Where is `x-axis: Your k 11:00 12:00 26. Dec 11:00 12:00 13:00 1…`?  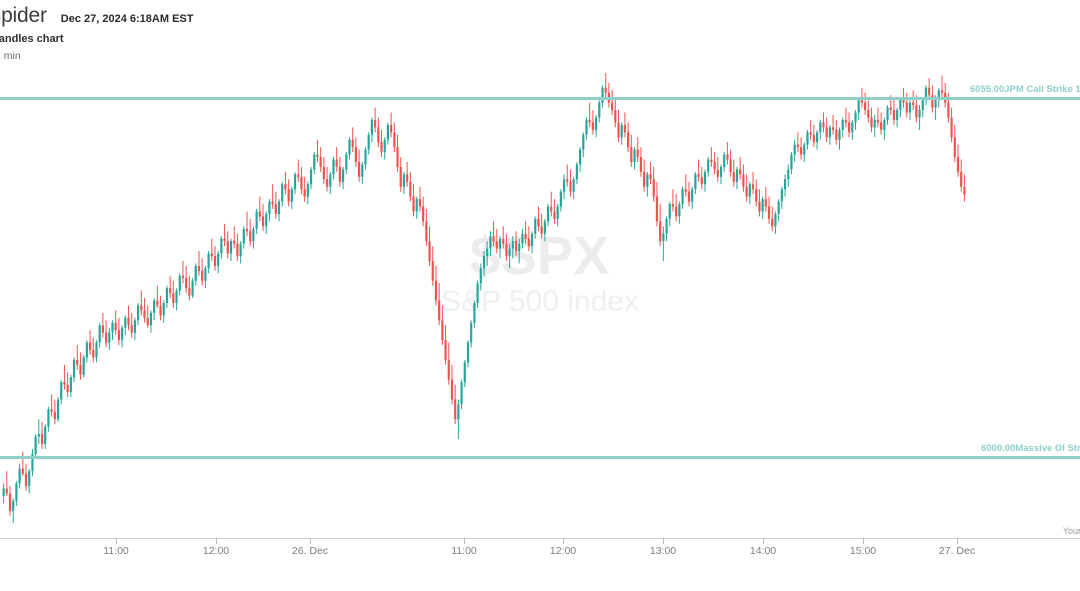 x-axis: Your k 11:00 12:00 26. Dec 11:00 12:00 13:00 1… is located at coordinates (540, 546).